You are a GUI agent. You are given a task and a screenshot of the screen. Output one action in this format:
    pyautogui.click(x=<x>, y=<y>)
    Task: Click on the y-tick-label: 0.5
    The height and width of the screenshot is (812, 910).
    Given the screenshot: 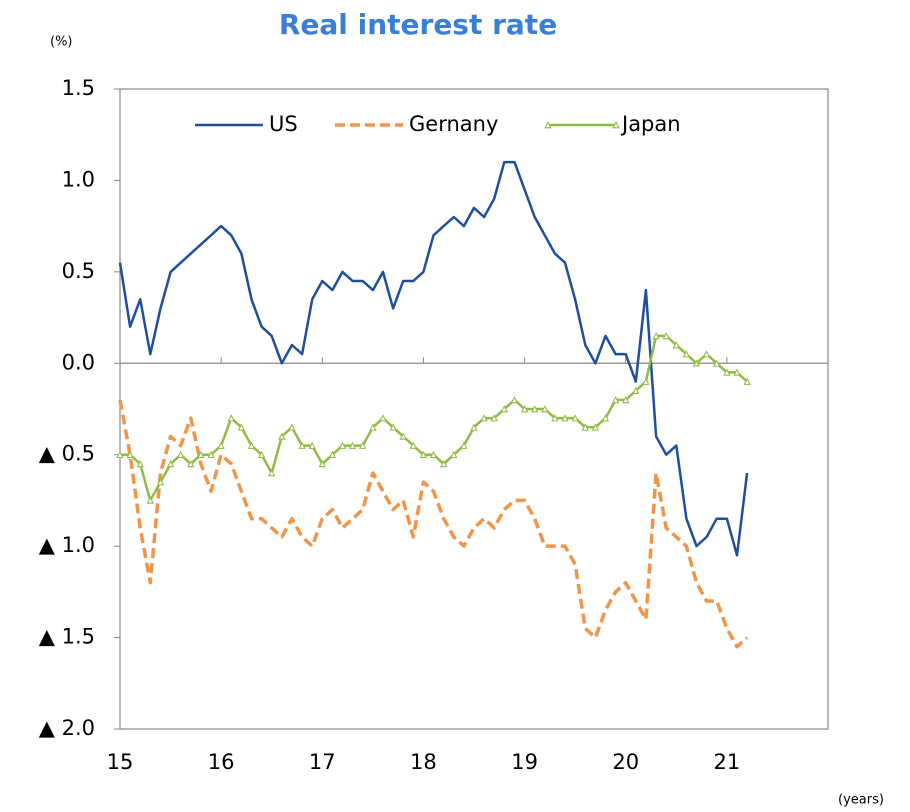 What is the action you would take?
    pyautogui.click(x=78, y=271)
    